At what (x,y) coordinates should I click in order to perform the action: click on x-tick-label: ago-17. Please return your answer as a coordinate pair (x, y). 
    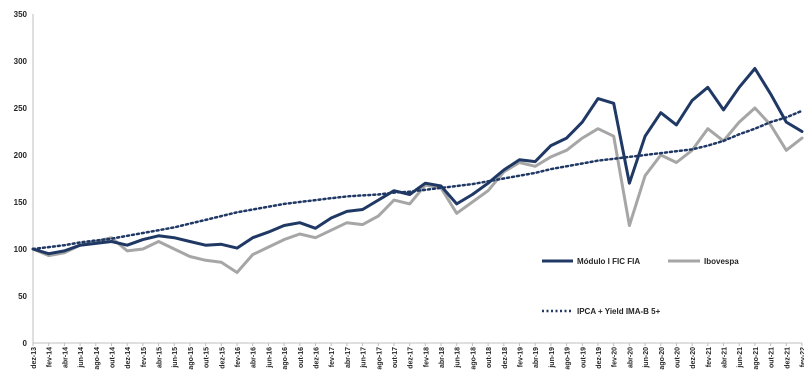
    Looking at the image, I should click on (379, 358).